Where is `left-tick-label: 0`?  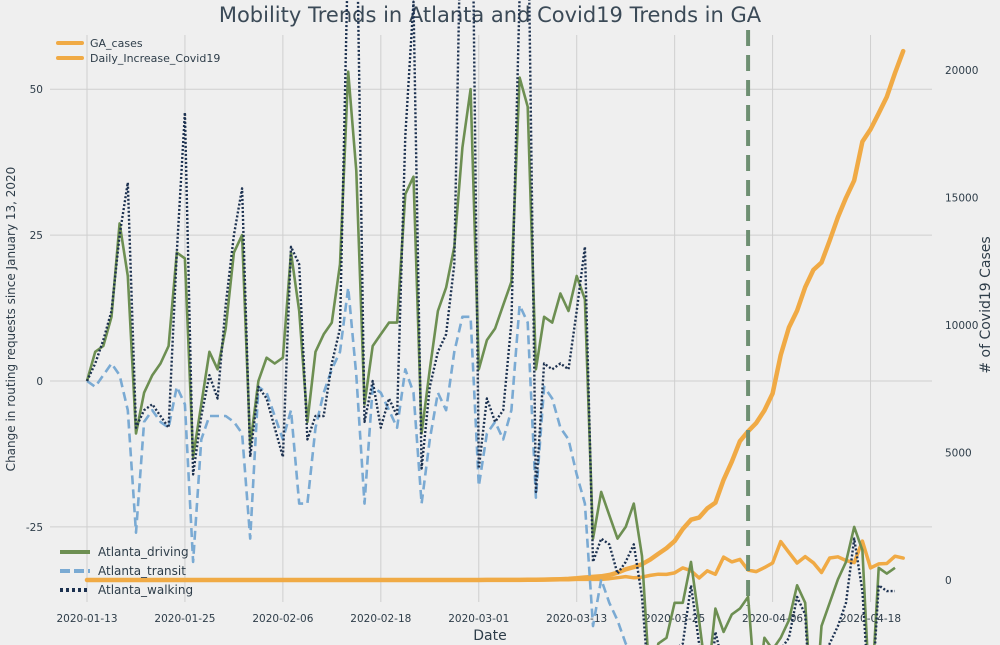 left-tick-label: 0 is located at coordinates (39, 382).